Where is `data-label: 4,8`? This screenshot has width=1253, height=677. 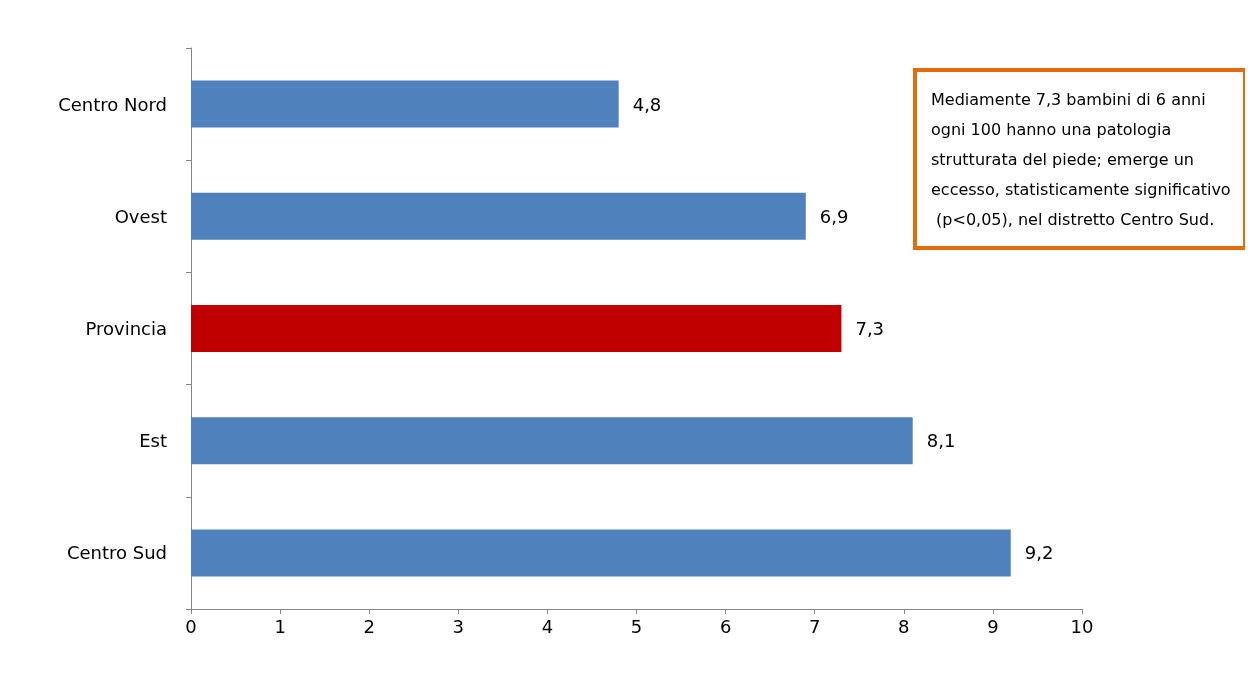
data-label: 4,8 is located at coordinates (647, 104).